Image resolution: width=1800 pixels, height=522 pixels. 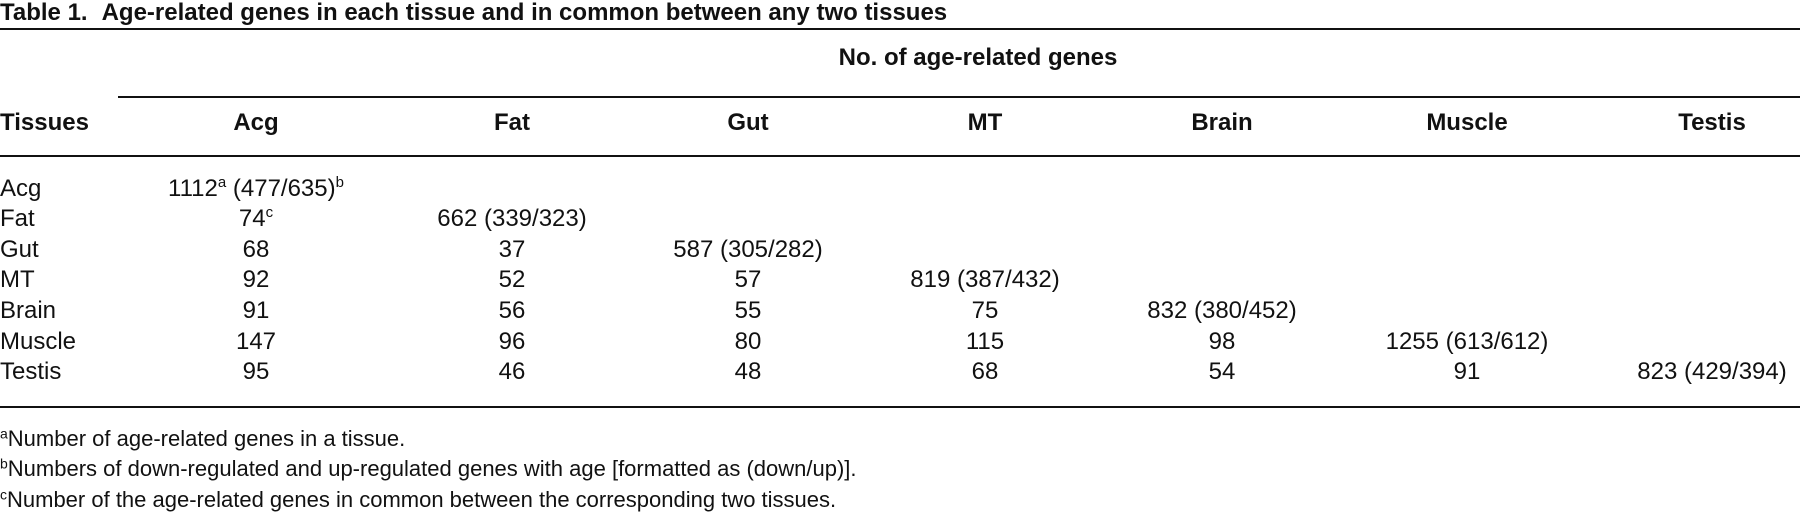 I want to click on cell-value: 587 (305/282), so click(x=748, y=249).